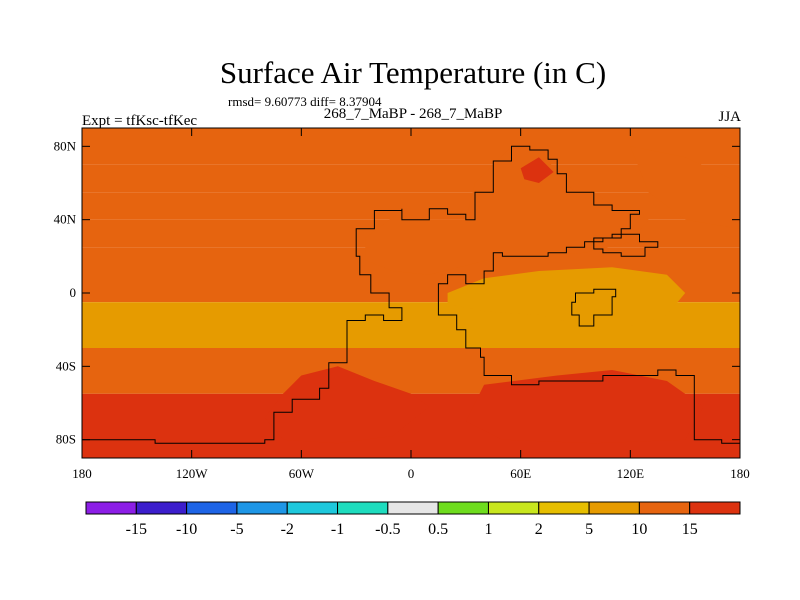 This screenshot has height=600, width=800. I want to click on y-tick-label: 80S, so click(66, 439).